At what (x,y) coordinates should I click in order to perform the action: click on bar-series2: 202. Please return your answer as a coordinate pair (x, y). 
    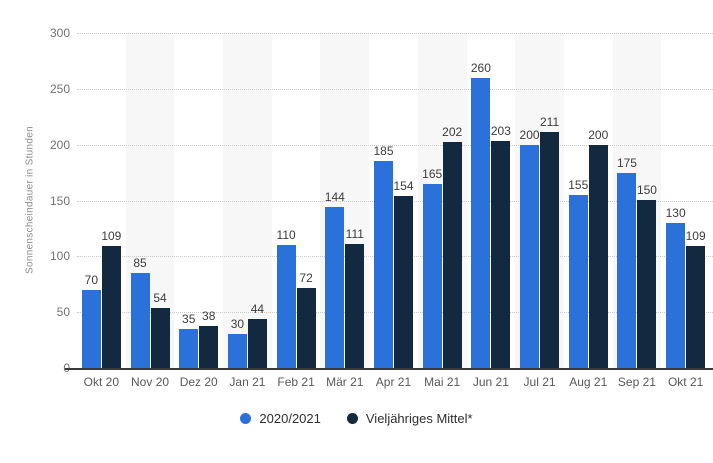
    Looking at the image, I should click on (452, 246).